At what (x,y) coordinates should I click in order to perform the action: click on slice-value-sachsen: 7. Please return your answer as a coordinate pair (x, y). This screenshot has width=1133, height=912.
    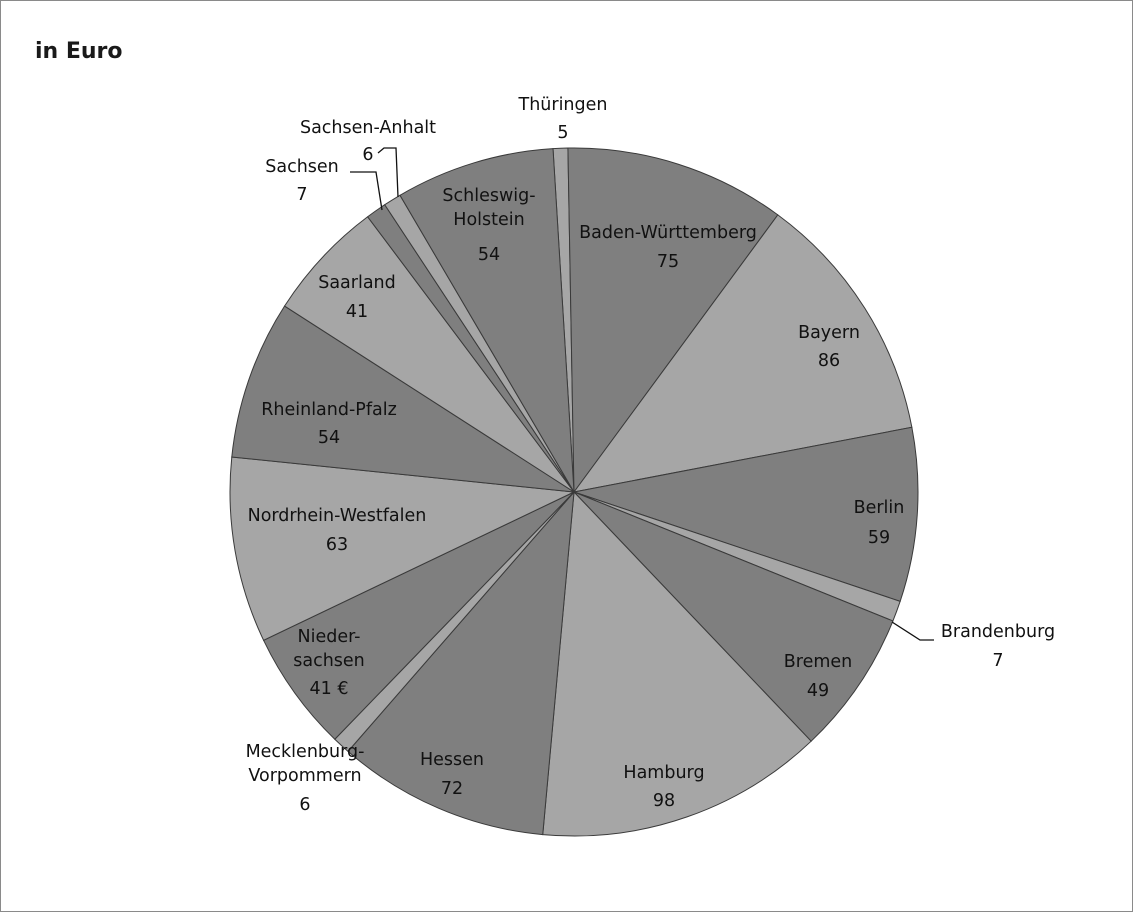
    Looking at the image, I should click on (301, 195).